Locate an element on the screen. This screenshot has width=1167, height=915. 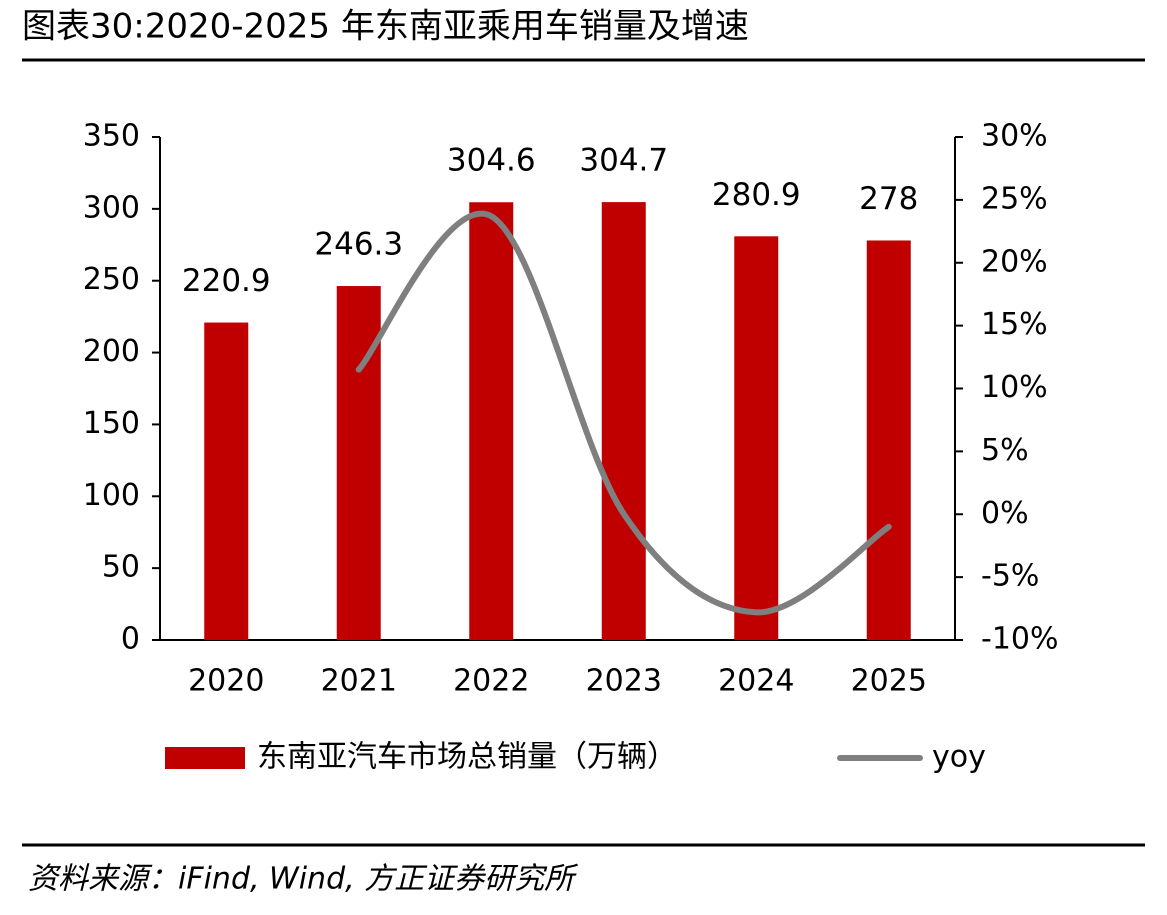
x-tick-label: 2023 is located at coordinates (624, 681).